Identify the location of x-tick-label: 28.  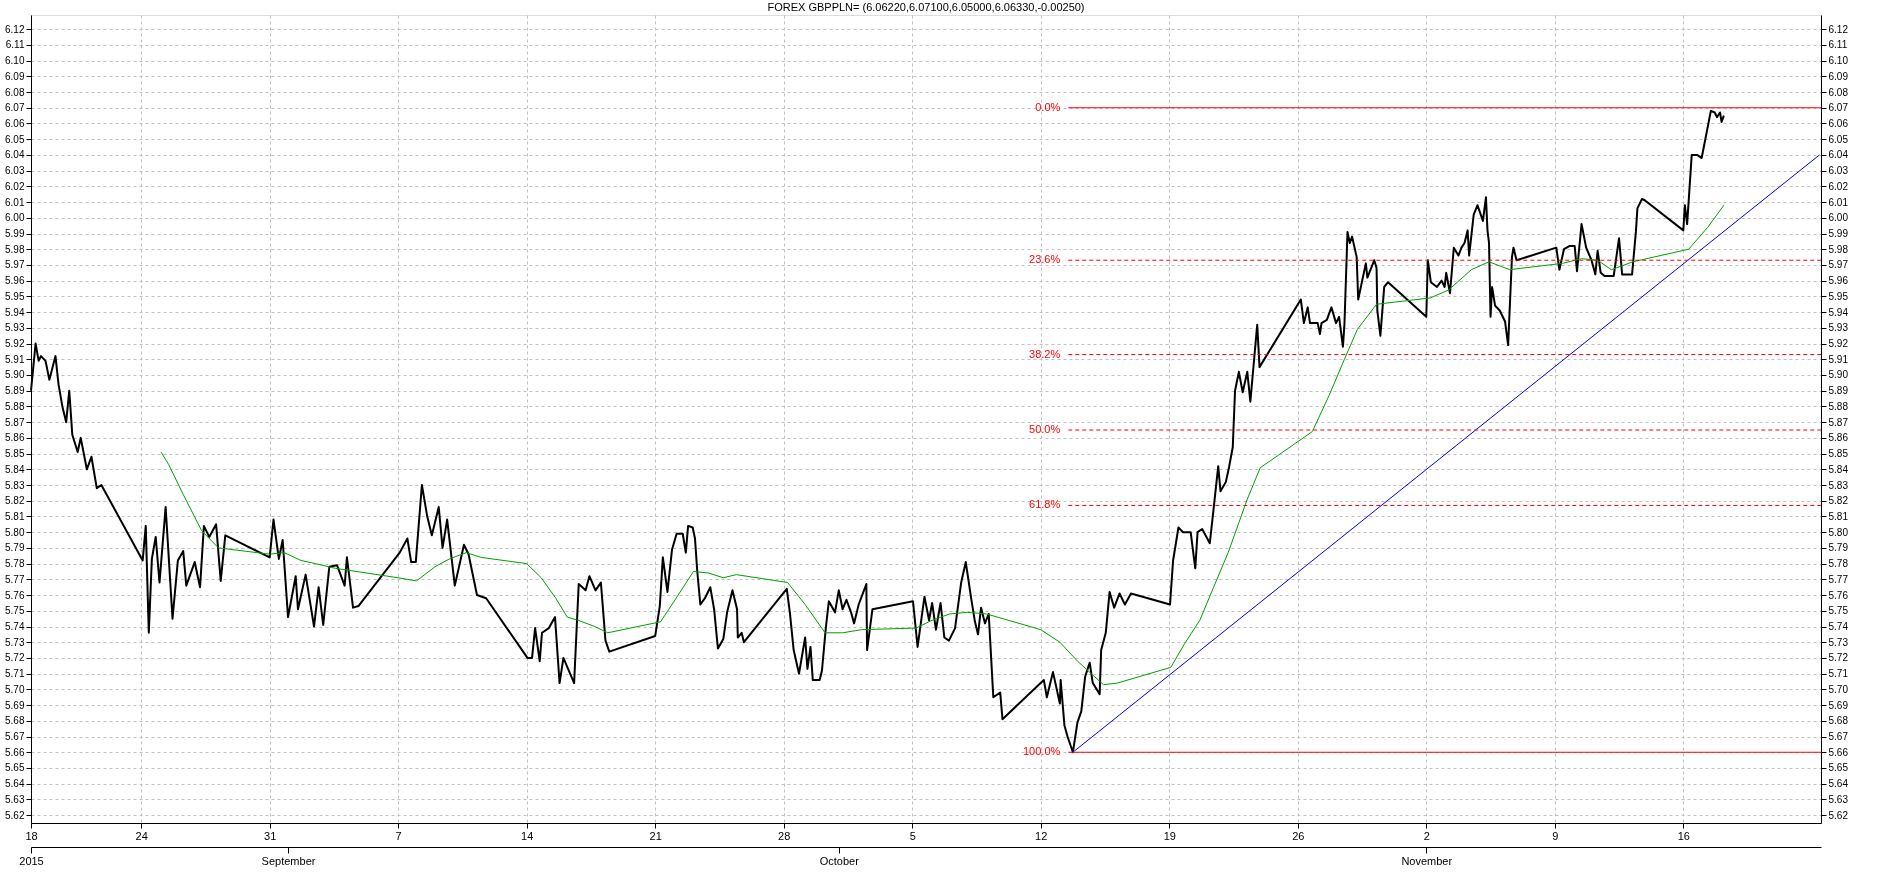
(784, 835).